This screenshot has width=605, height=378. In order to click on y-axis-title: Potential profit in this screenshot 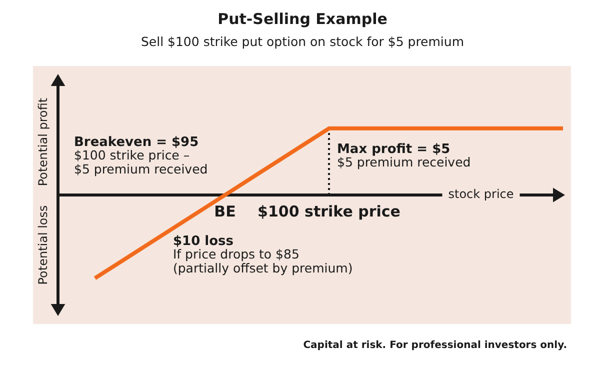, I will do `click(43, 142)`.